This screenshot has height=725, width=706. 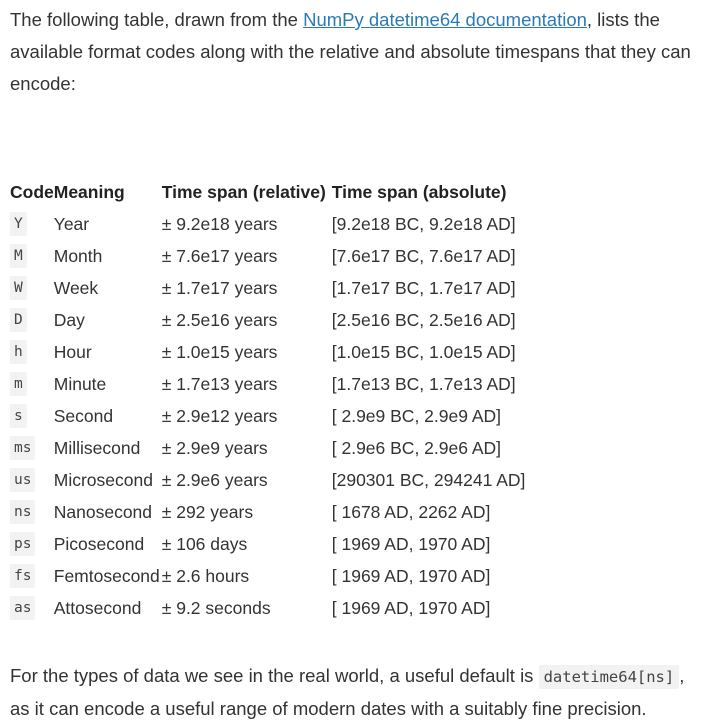 What do you see at coordinates (423, 287) in the screenshot?
I see `cell-time-span-absolute: [1.7e17 BC, 1.7e17 AD]` at bounding box center [423, 287].